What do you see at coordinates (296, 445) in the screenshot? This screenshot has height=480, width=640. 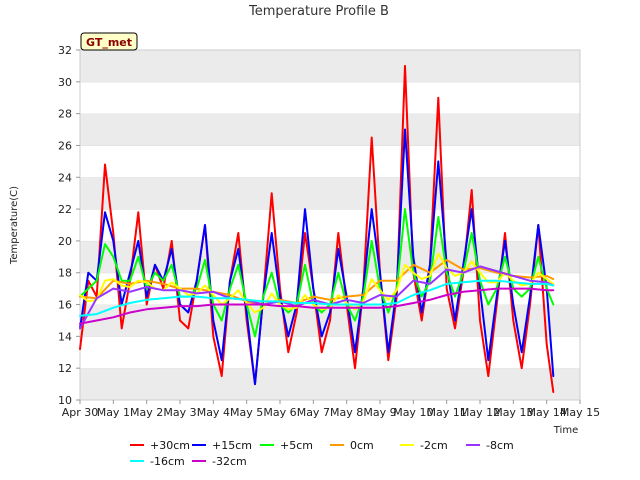 I see `legend-label: +5cm` at bounding box center [296, 445].